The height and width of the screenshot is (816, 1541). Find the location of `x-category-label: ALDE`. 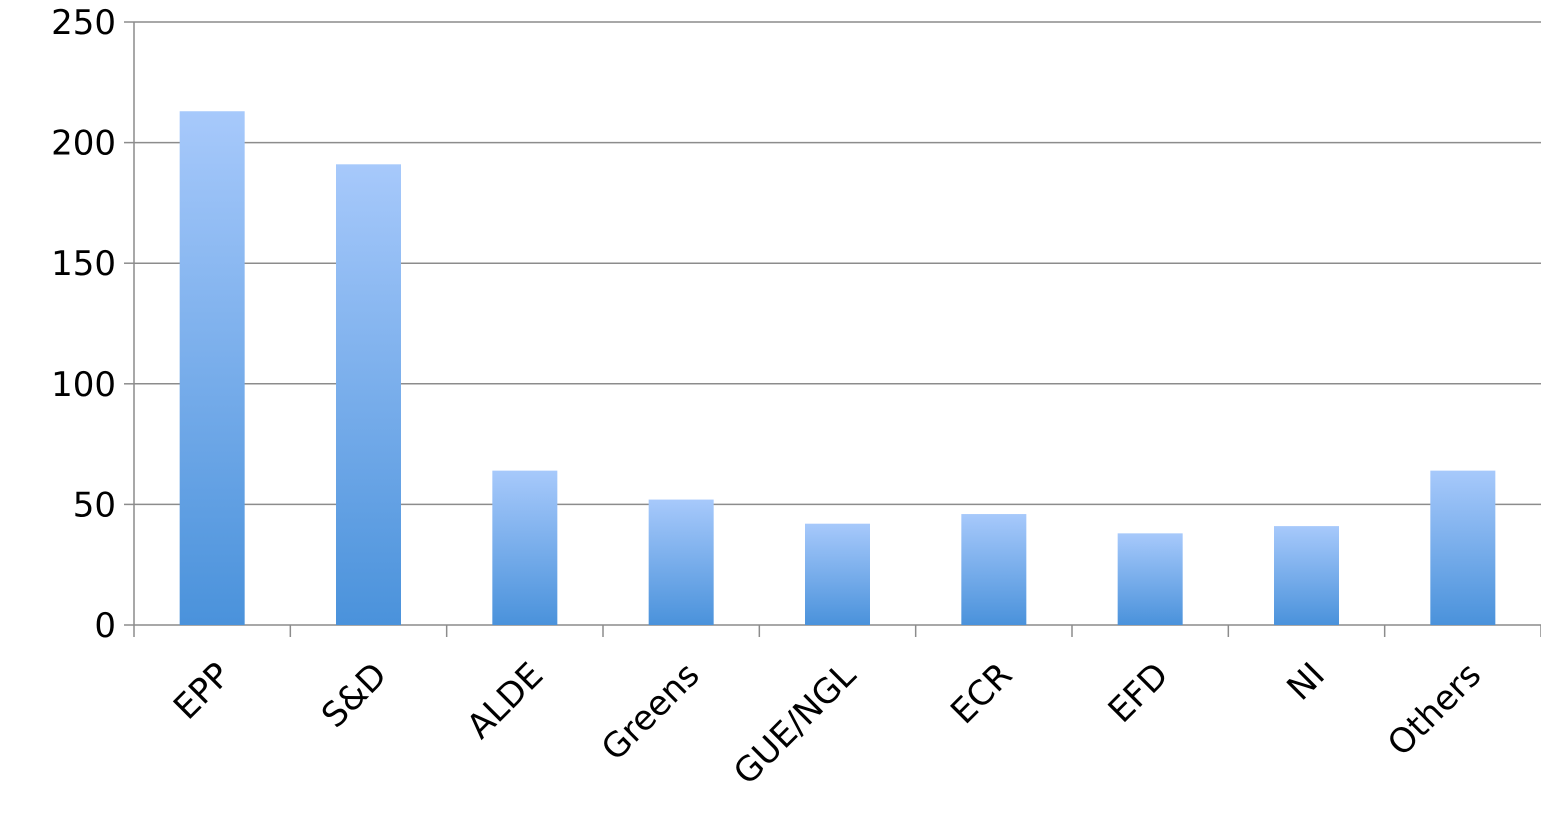

x-category-label: ALDE is located at coordinates (505, 701).